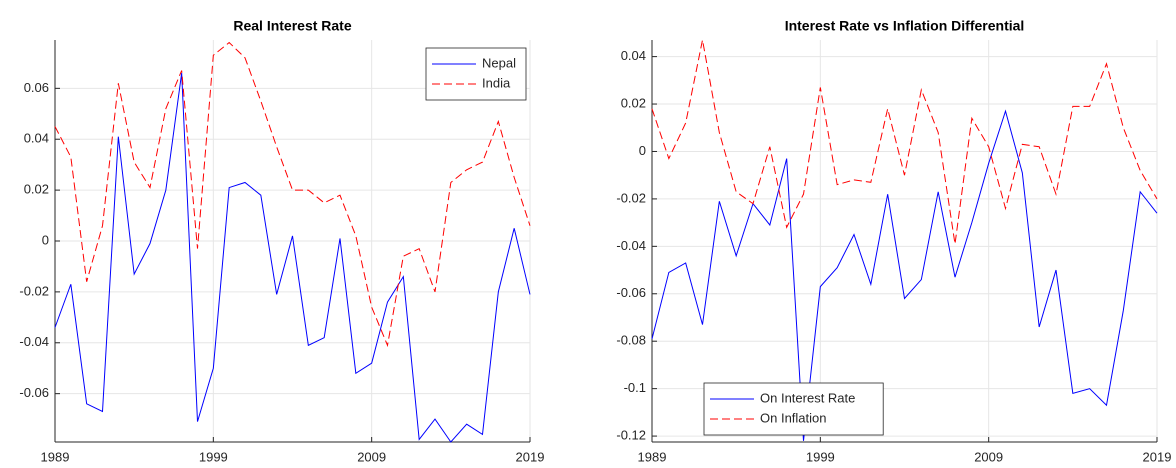 This screenshot has width=1176, height=468. I want to click on legend-label: Nepal, so click(499, 62).